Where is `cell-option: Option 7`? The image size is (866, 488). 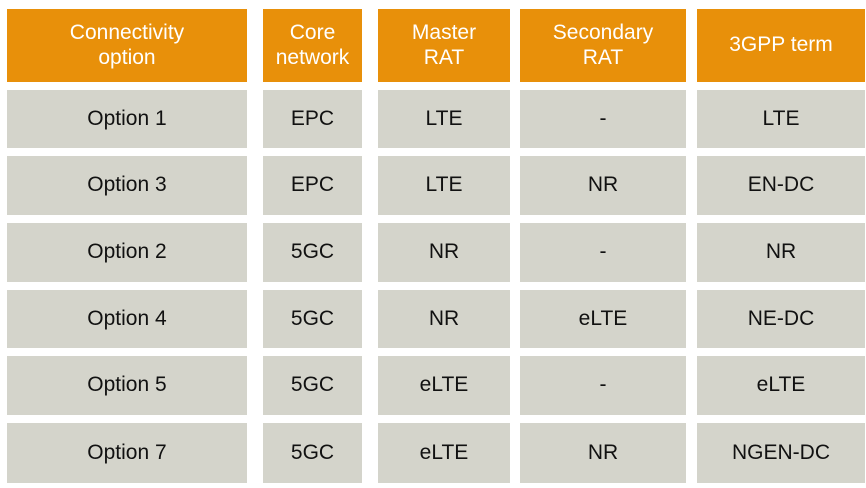 cell-option: Option 7 is located at coordinates (127, 453).